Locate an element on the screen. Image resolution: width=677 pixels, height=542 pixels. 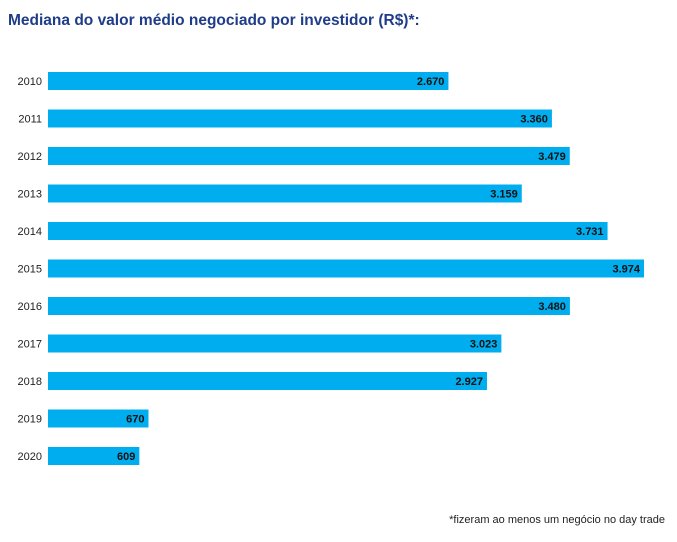
value-label: 670 is located at coordinates (135, 420).